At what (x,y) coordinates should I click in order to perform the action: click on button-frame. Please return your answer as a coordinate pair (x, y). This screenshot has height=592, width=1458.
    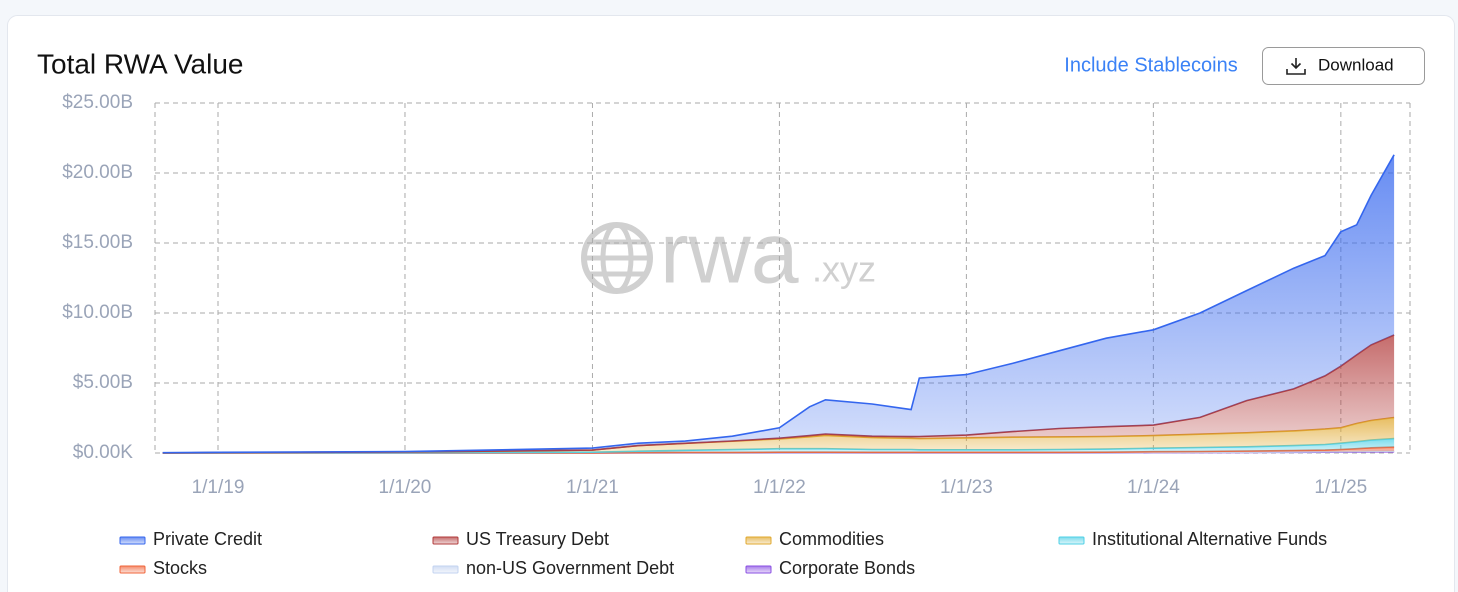
    Looking at the image, I should click on (1343, 66).